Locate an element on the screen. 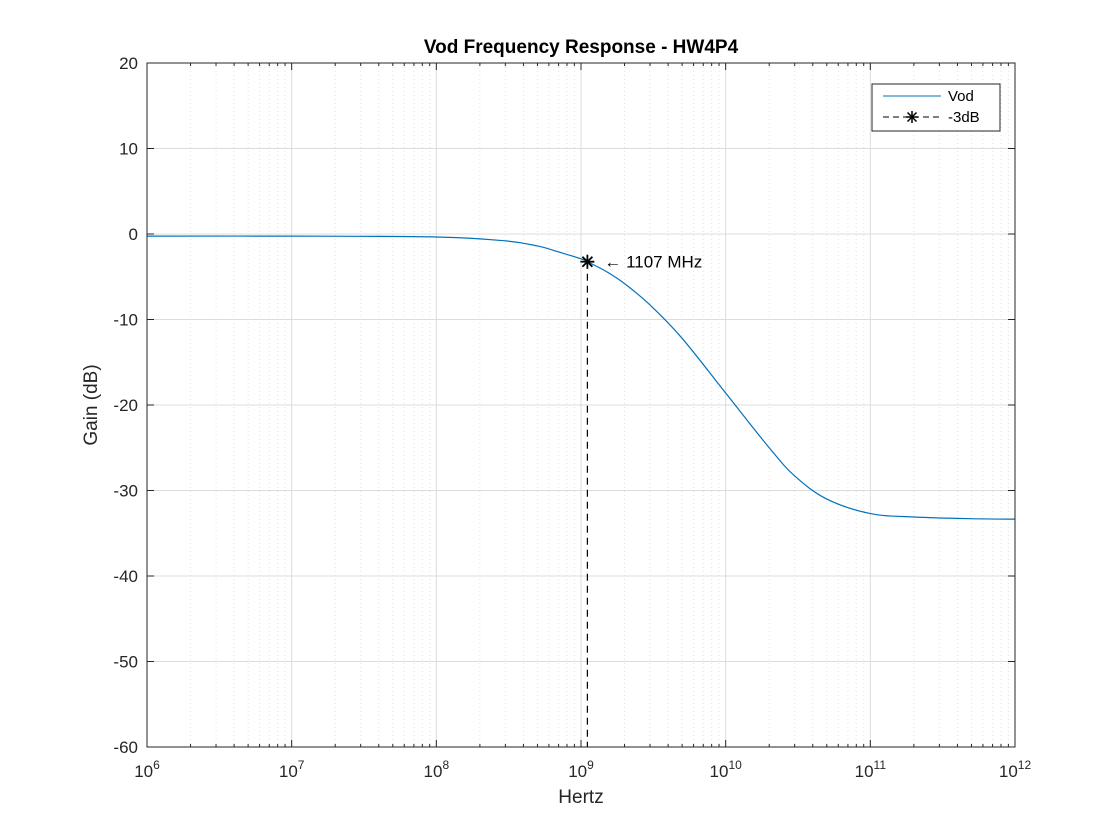  annotation-layer: ← 1107 MHz is located at coordinates (653, 262).